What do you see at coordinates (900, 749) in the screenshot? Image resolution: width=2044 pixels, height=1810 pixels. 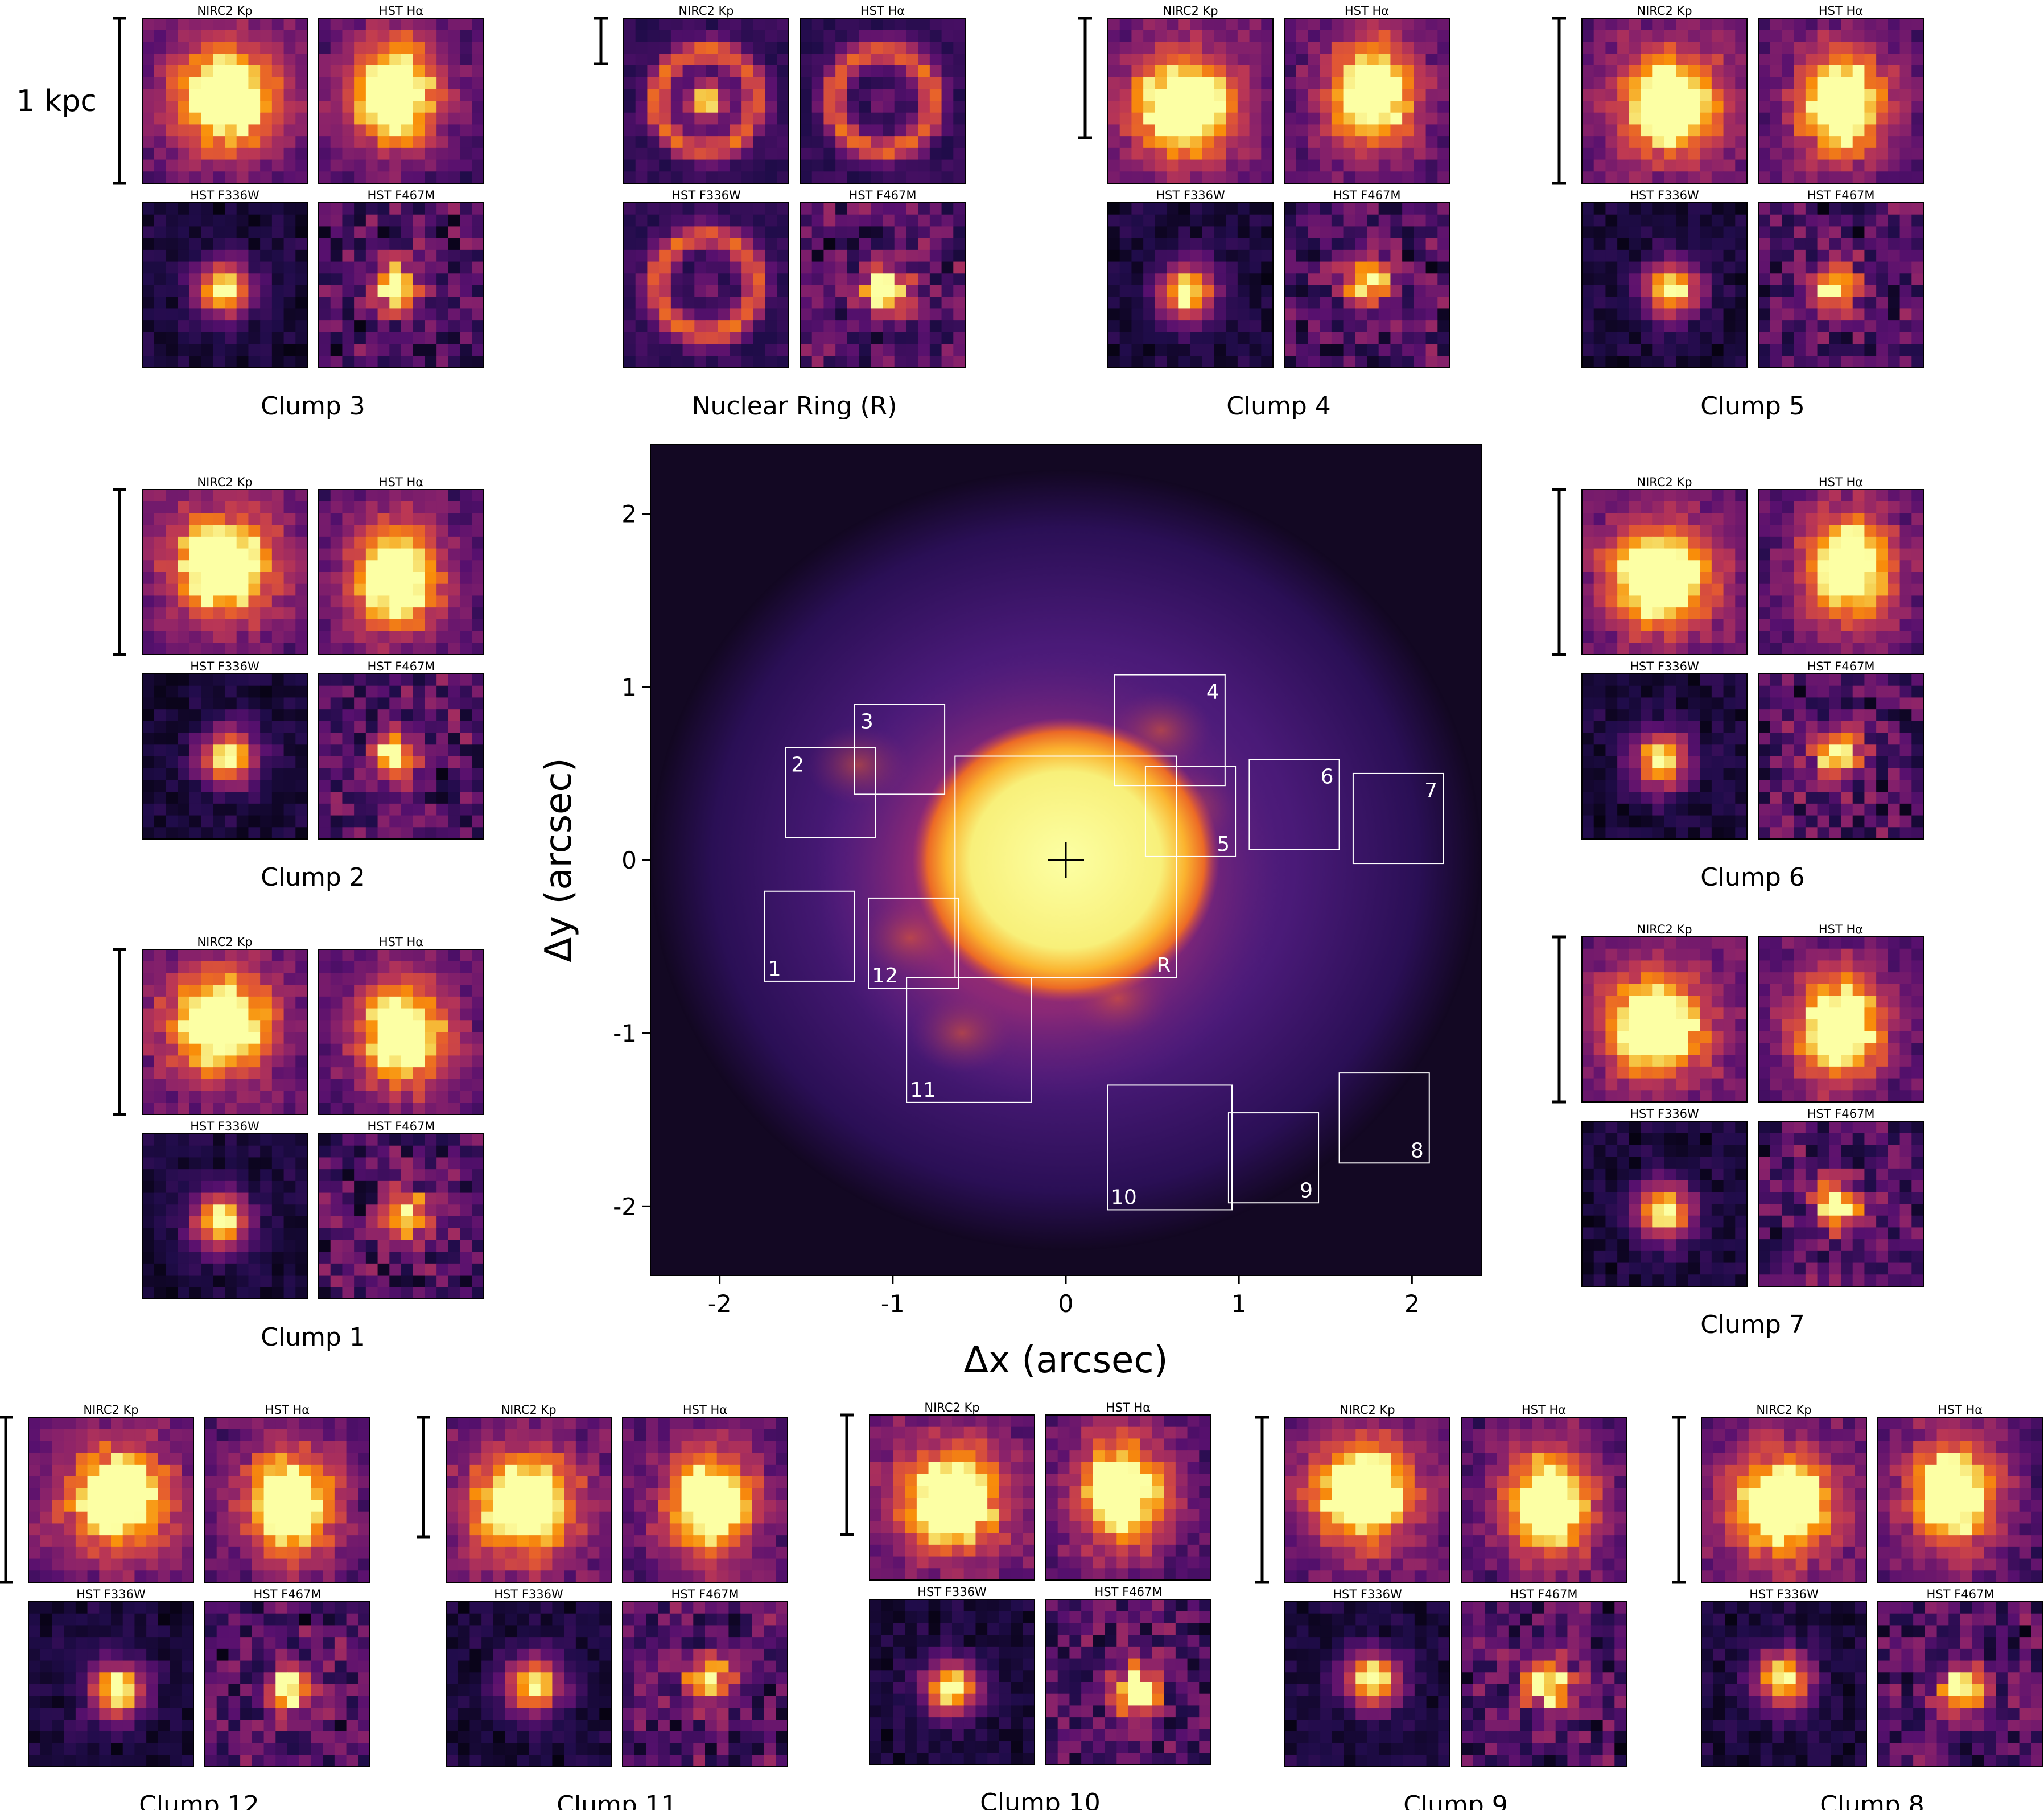 I see `region-box-3: 3` at bounding box center [900, 749].